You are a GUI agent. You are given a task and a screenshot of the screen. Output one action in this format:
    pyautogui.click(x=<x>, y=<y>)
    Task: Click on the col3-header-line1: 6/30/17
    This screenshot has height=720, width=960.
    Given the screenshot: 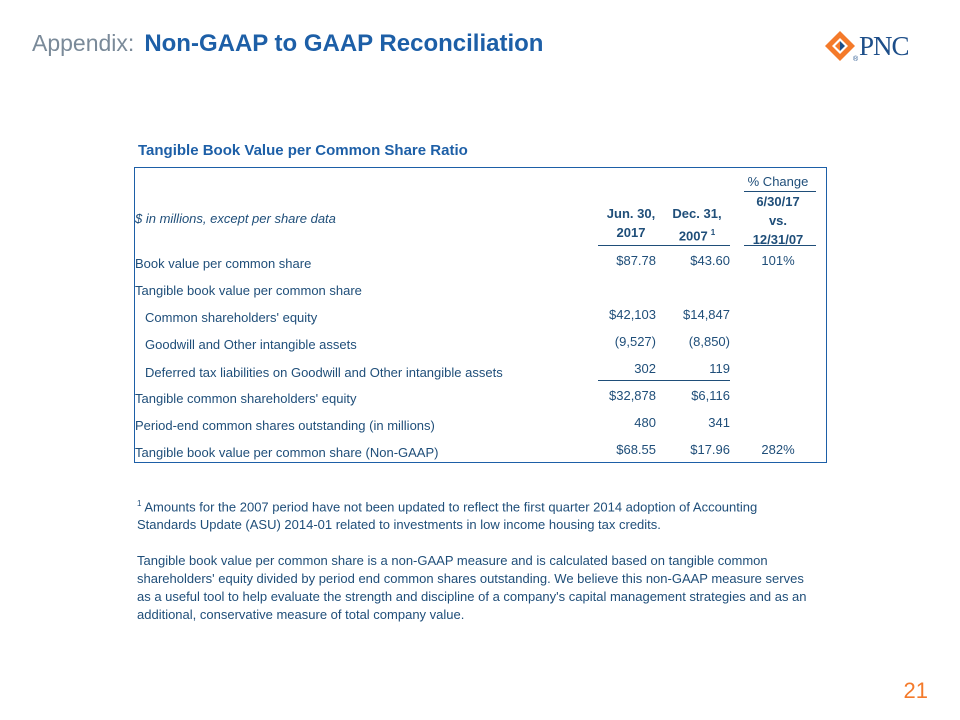 What is the action you would take?
    pyautogui.click(x=778, y=201)
    